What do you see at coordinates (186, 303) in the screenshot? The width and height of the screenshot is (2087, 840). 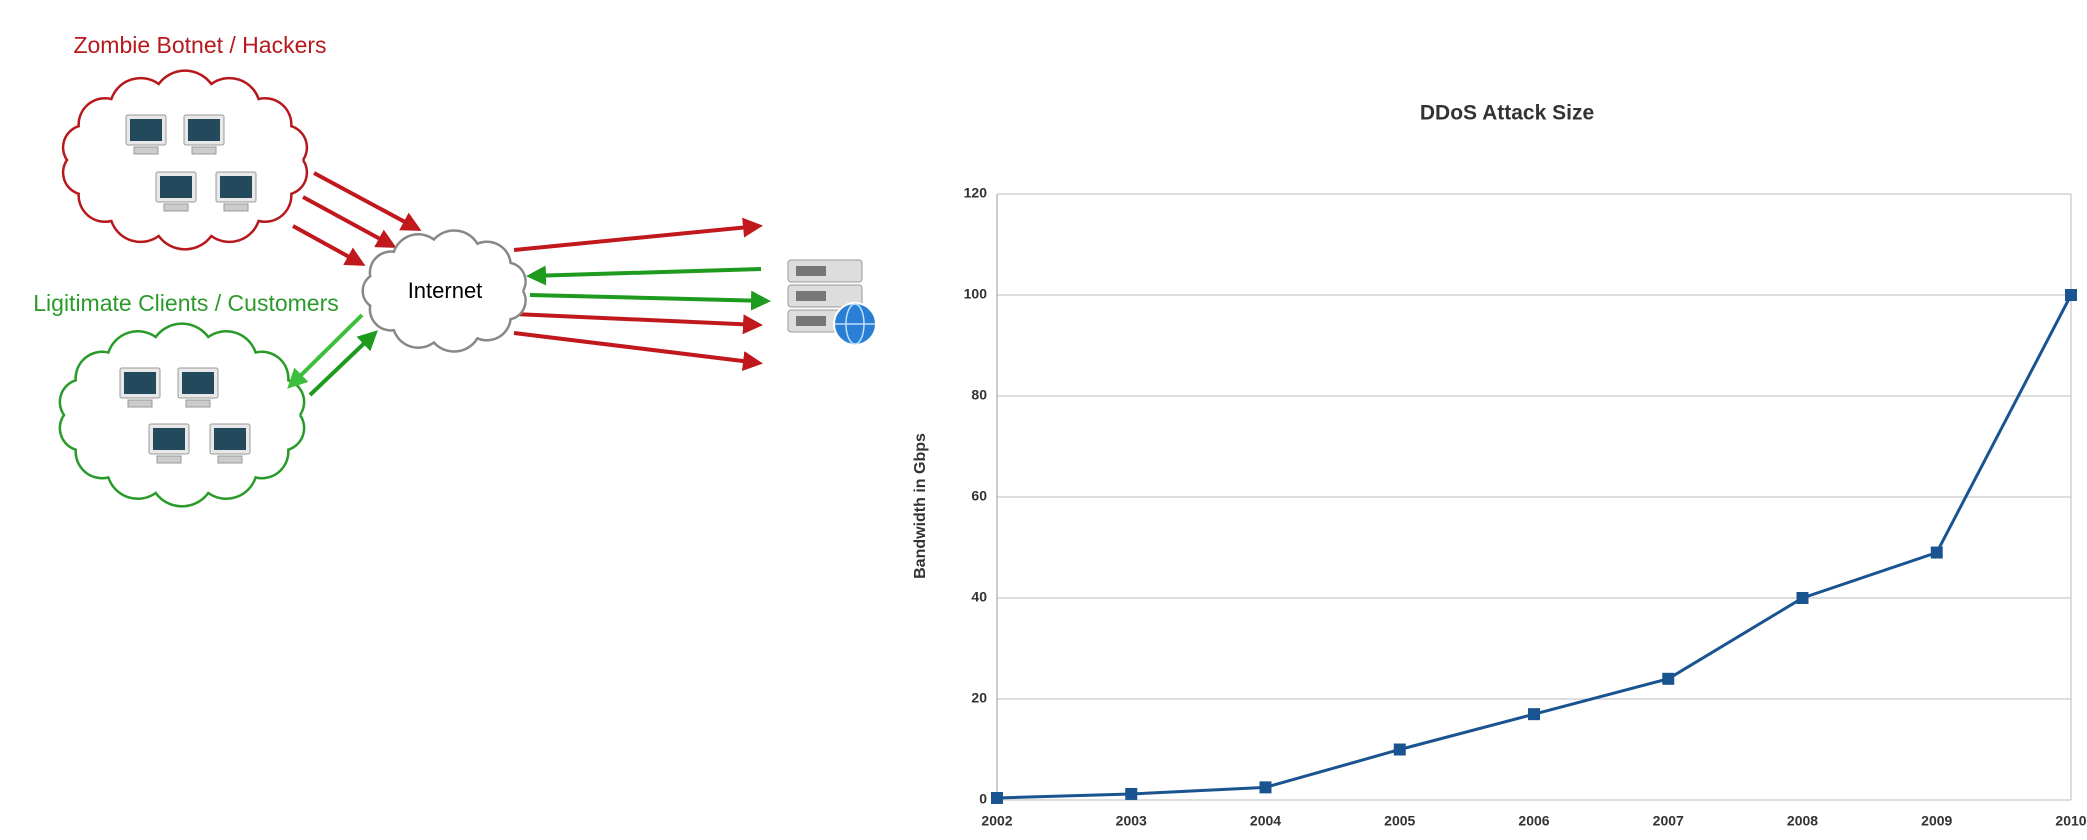 I see `clients-label: Ligitimate Clients / Customers` at bounding box center [186, 303].